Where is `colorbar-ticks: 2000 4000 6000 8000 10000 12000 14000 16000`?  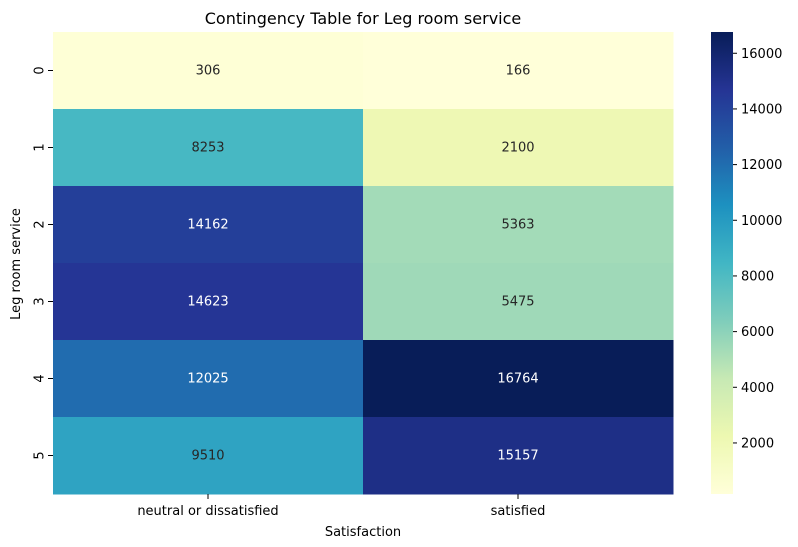
colorbar-ticks: 2000 4000 6000 8000 10000 12000 14000 16000 is located at coordinates (757, 249).